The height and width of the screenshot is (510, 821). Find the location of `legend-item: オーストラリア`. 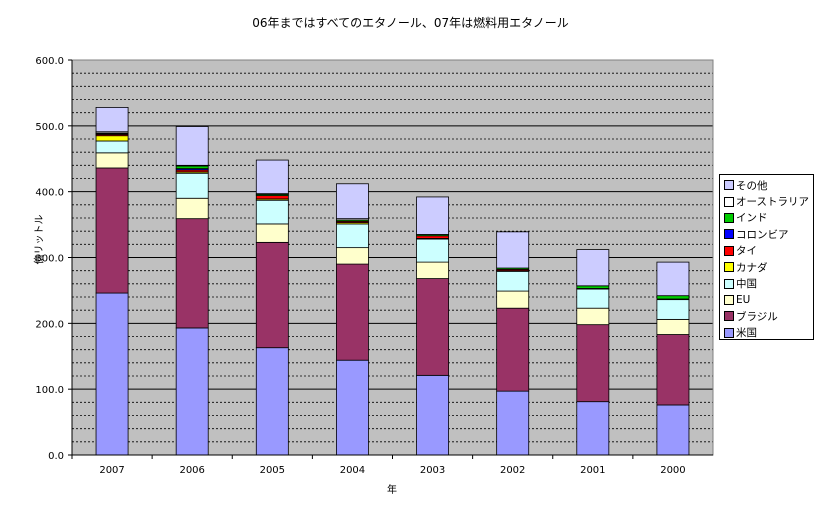

legend-item: オーストラリア is located at coordinates (768, 201).